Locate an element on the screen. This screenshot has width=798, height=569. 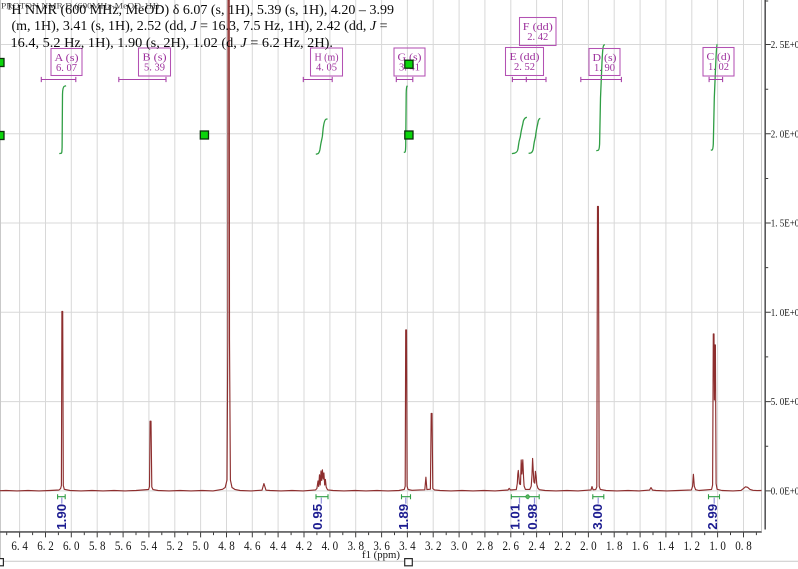
svg-text: 2. 52 is located at coordinates (524, 67).